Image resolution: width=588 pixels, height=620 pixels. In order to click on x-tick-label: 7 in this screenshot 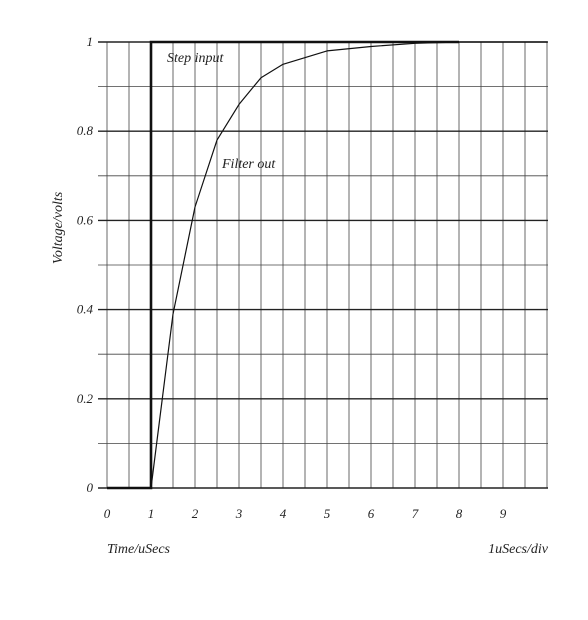, I will do `click(415, 513)`.